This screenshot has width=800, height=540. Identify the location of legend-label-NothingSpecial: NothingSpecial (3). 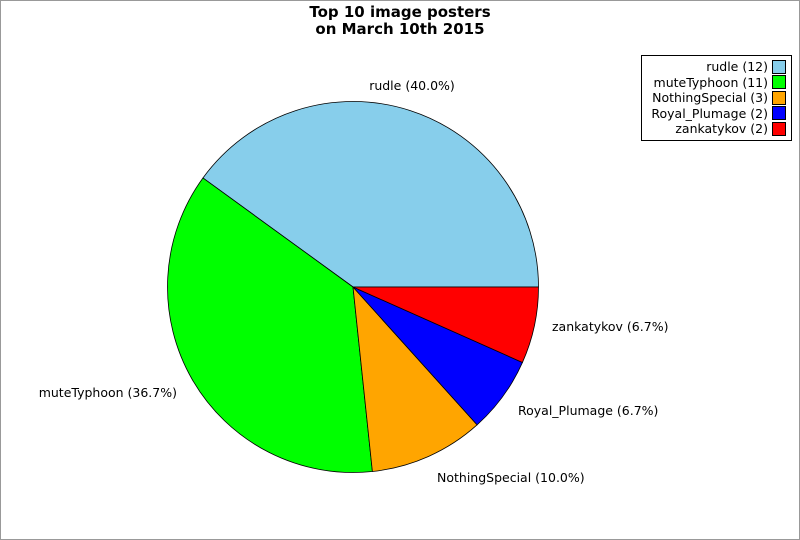
(710, 97).